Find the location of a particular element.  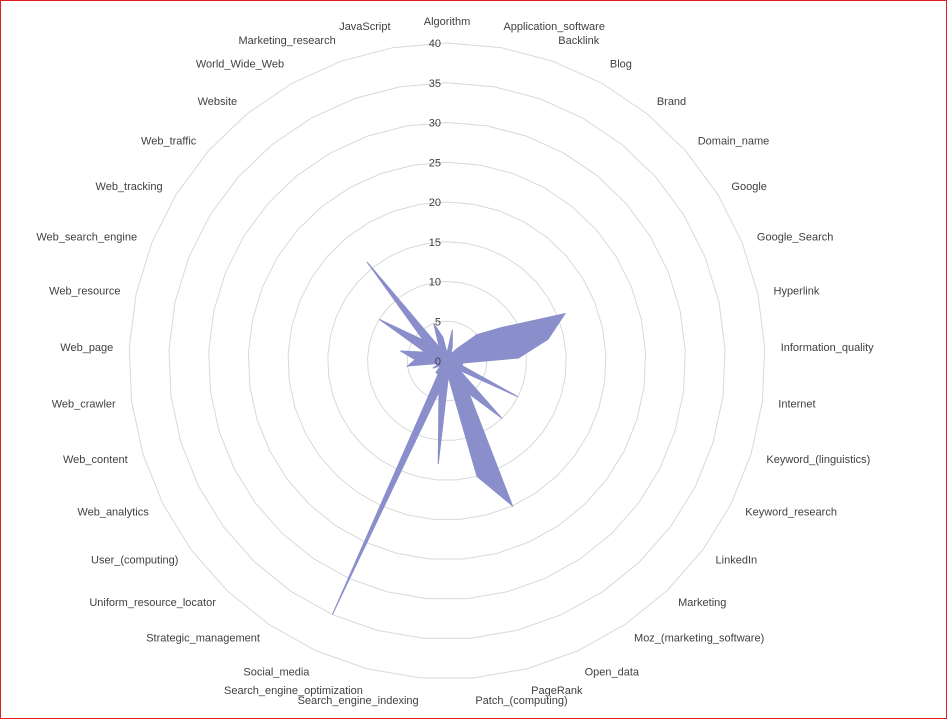

tick-label: 15 is located at coordinates (435, 243).